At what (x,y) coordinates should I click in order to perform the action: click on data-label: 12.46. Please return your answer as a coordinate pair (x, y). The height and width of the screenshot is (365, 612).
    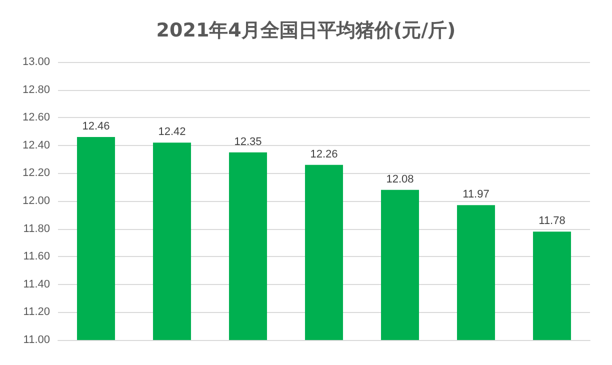
    Looking at the image, I should click on (96, 126).